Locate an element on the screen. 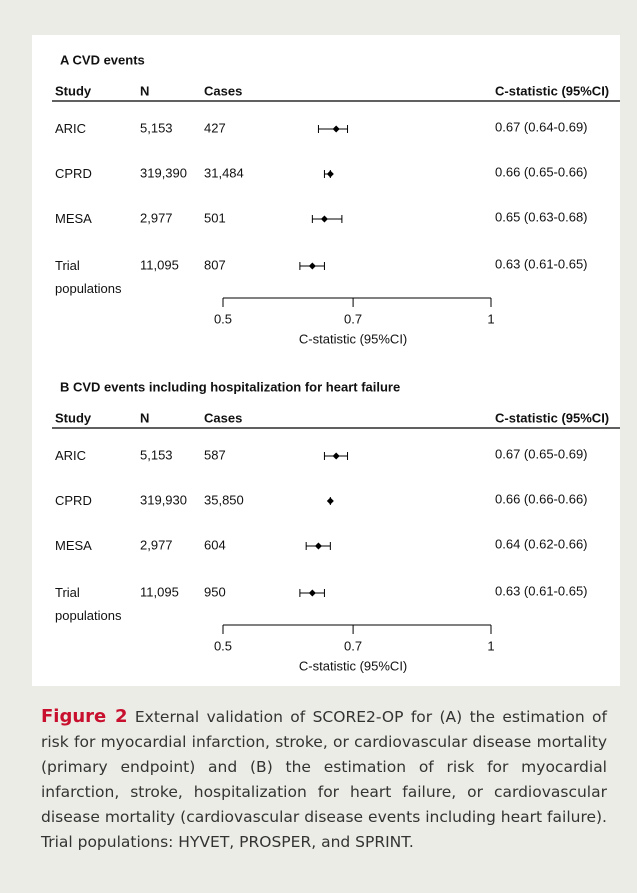 Image resolution: width=637 pixels, height=893 pixels. cases-label: 587 is located at coordinates (215, 454).